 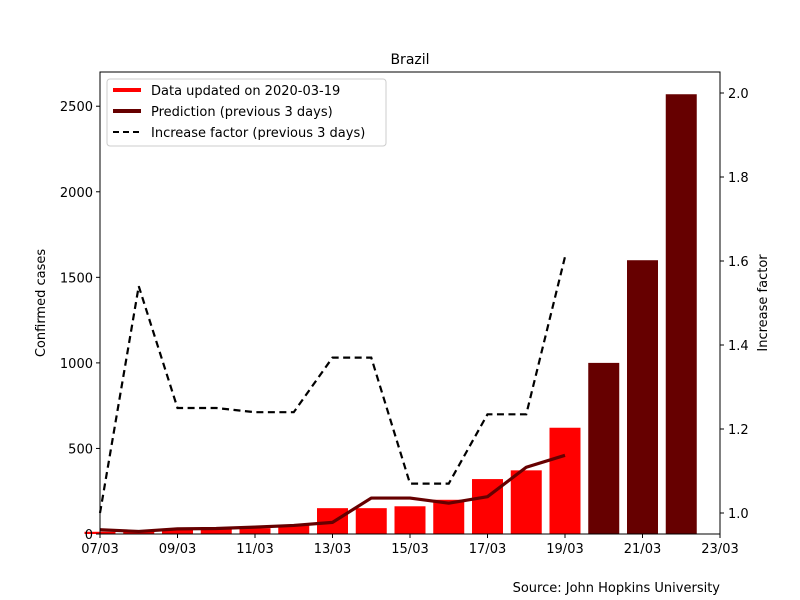 I want to click on x-tick-label: 07/03, so click(x=99, y=549).